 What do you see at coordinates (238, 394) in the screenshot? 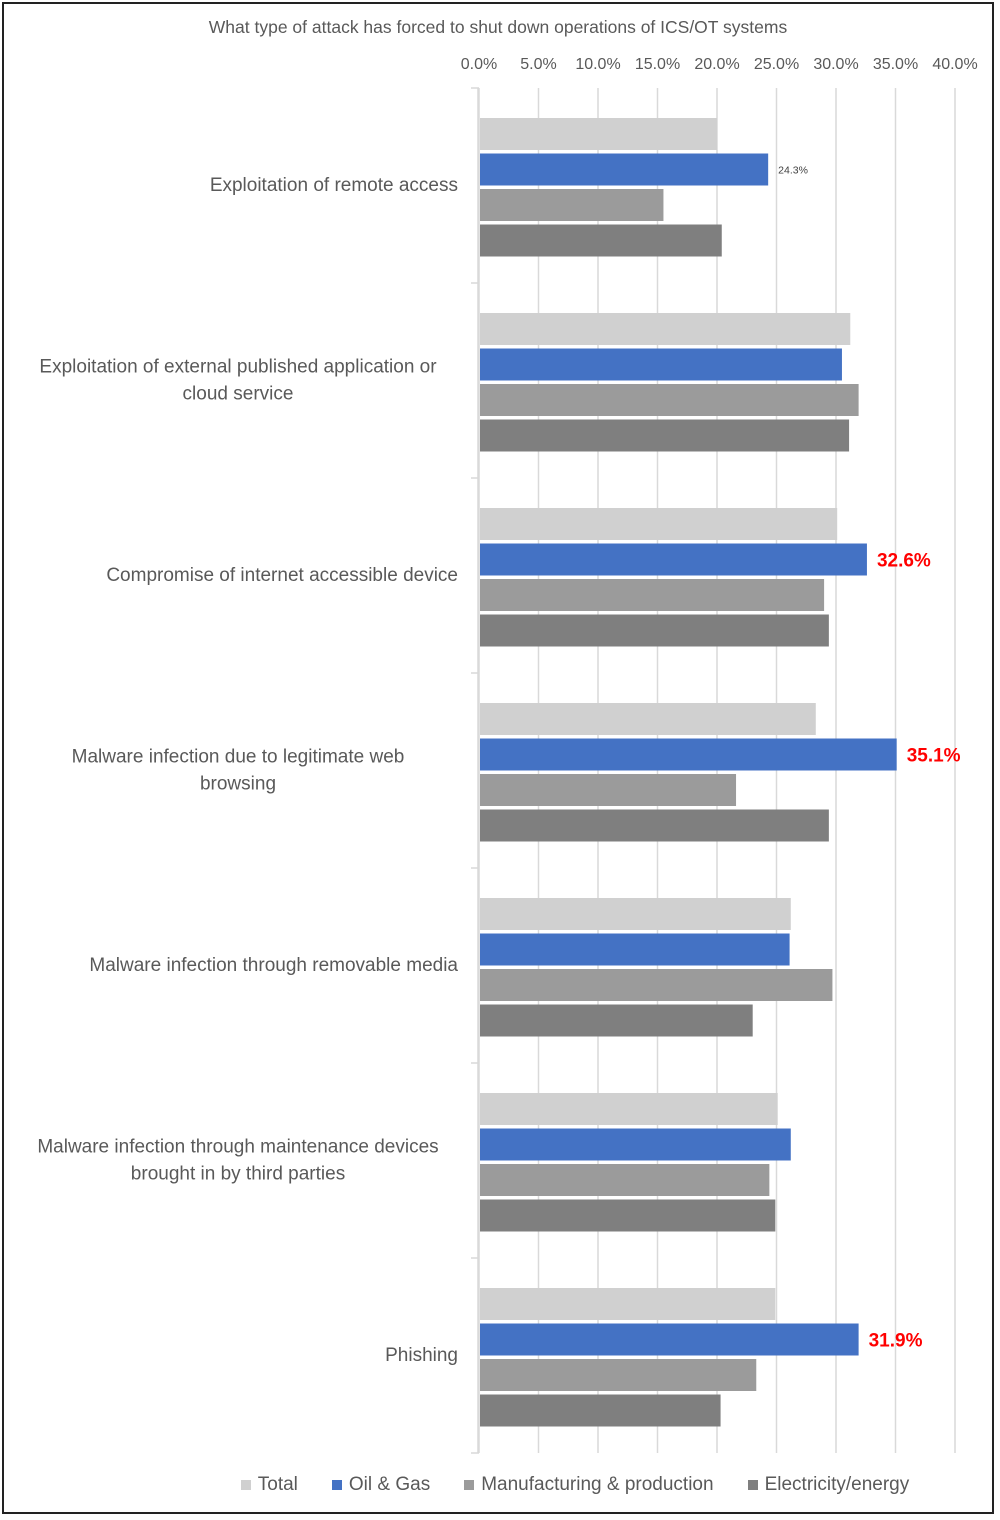
I see `category-label-line: cloud service` at bounding box center [238, 394].